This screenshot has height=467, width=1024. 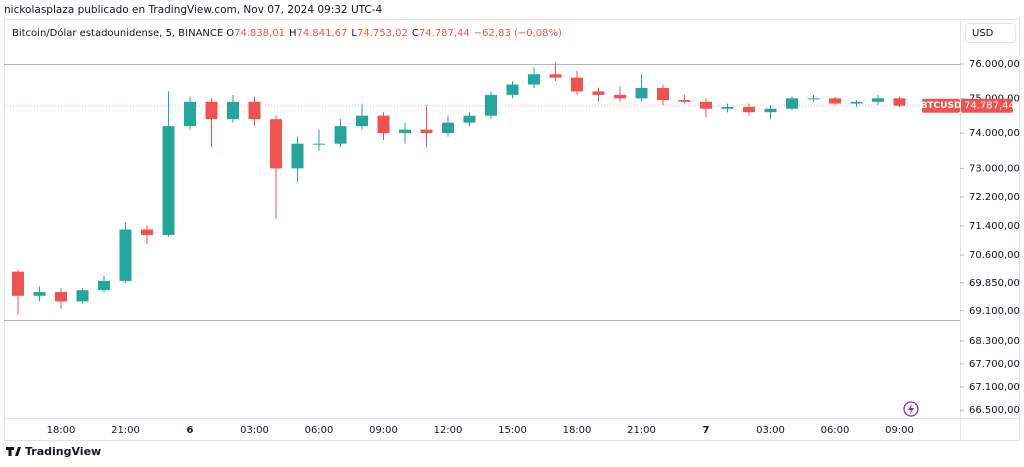 I want to click on legend-key: O, so click(x=230, y=33).